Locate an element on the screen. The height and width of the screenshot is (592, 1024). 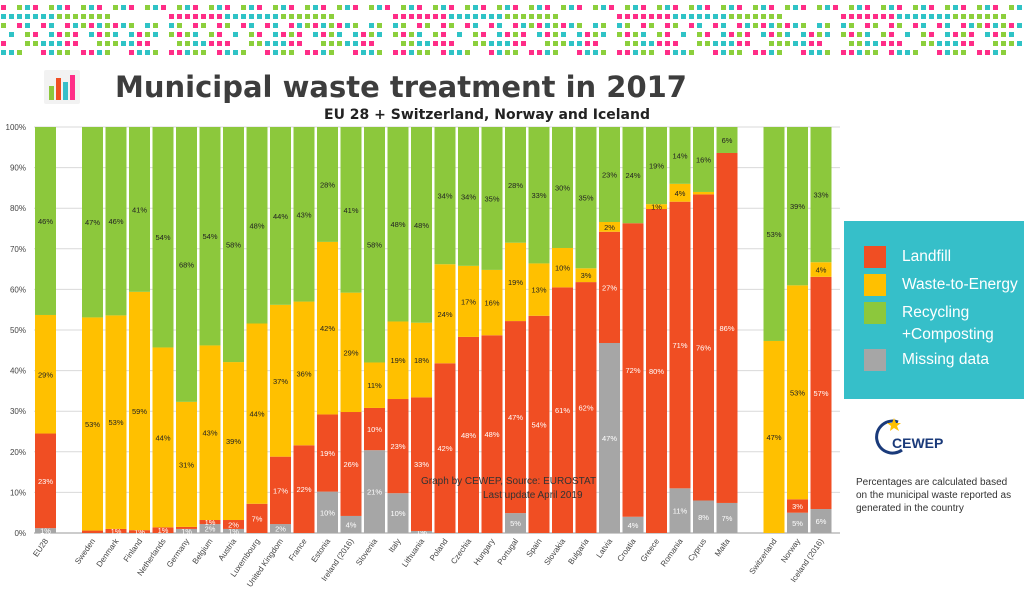
data-label: 6% is located at coordinates (821, 521).